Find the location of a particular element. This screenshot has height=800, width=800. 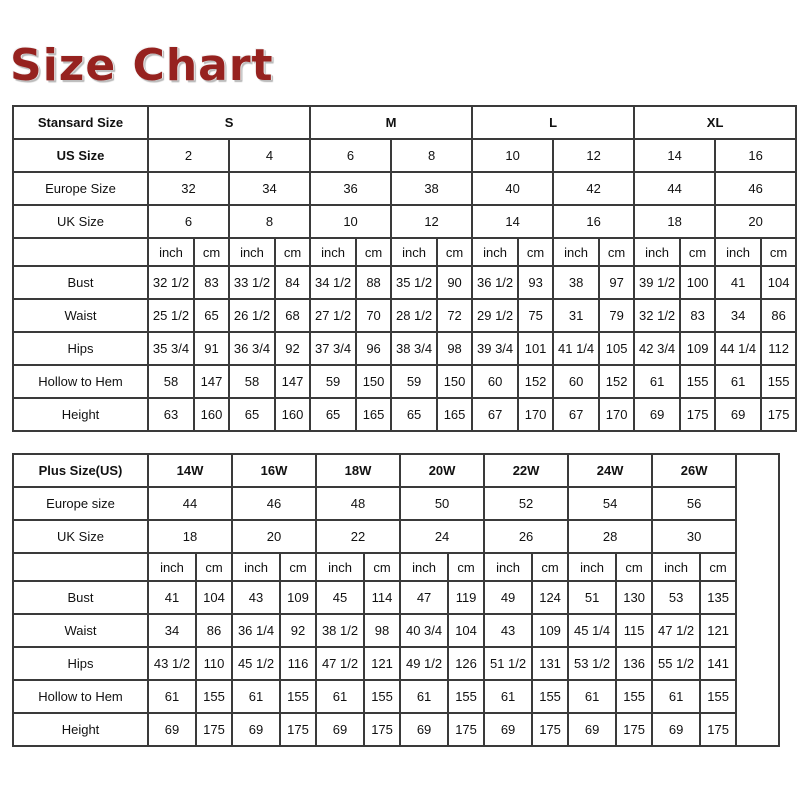

row-label-hips: Hips is located at coordinates (80, 348).